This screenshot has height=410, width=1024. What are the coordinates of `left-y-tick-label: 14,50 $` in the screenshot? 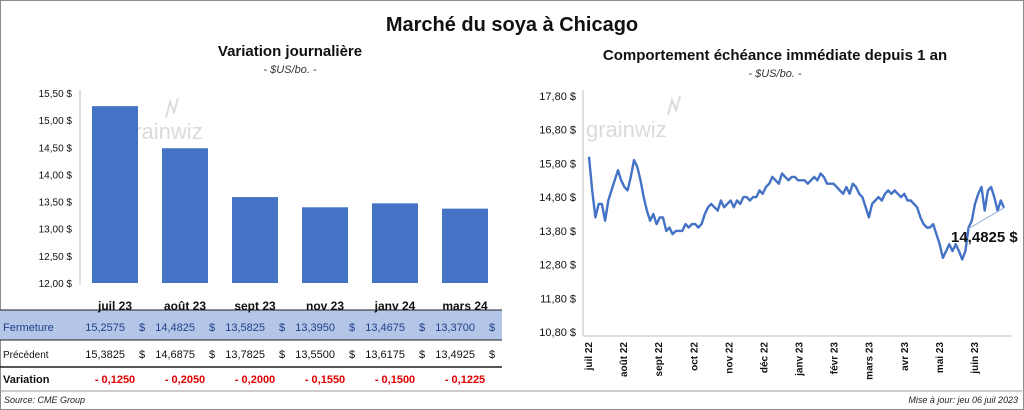 It's located at (56, 148).